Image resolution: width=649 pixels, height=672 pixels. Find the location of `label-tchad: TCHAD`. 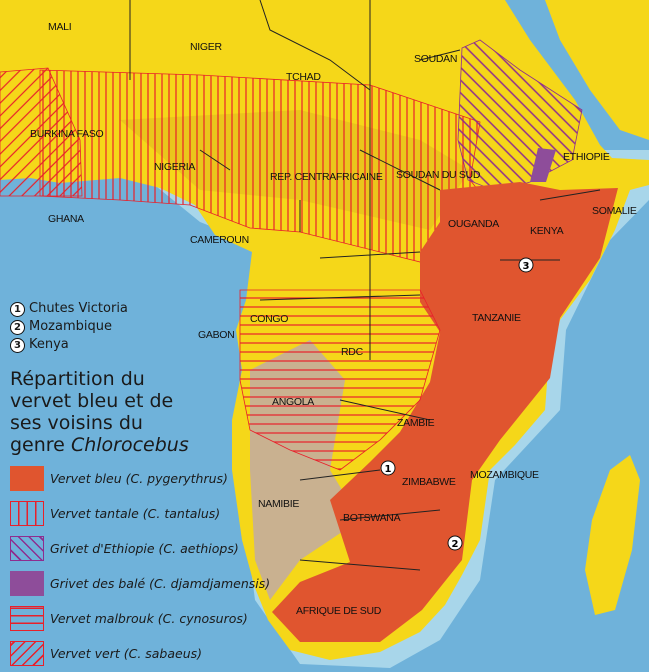

label-tchad: TCHAD is located at coordinates (303, 77).